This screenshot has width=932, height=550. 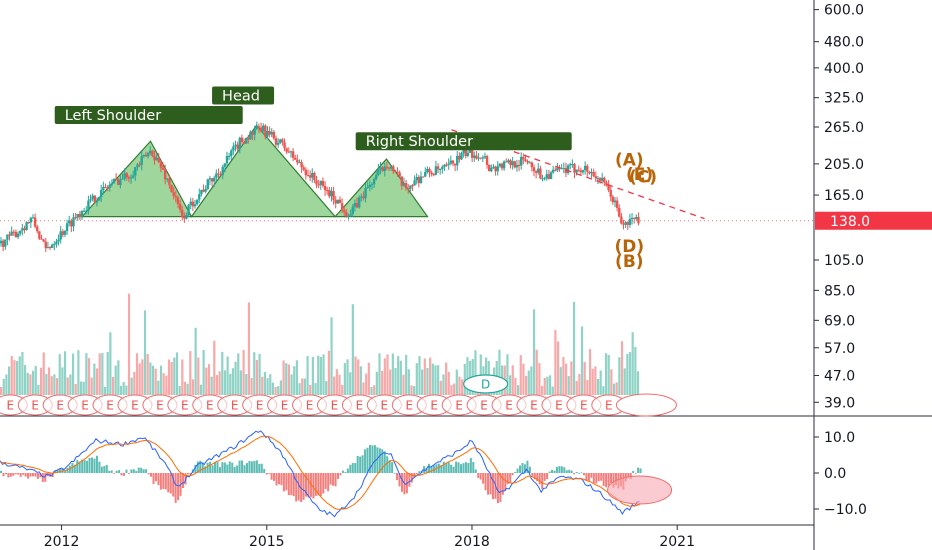 What do you see at coordinates (629, 247) in the screenshot?
I see `wave-label: (D)` at bounding box center [629, 247].